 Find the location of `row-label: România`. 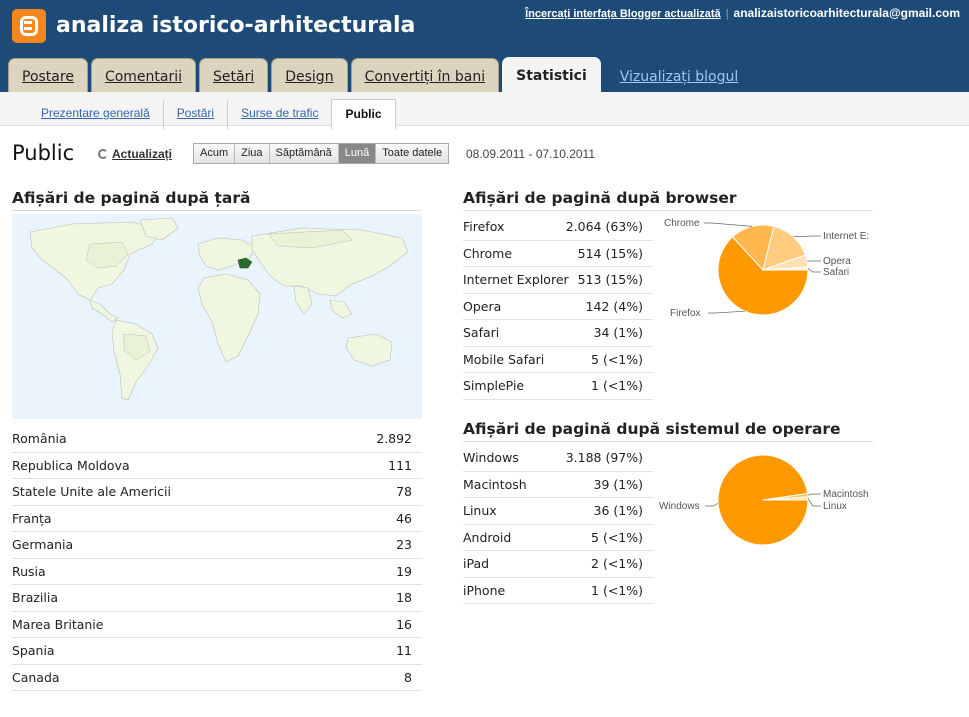

row-label: România is located at coordinates (39, 438).